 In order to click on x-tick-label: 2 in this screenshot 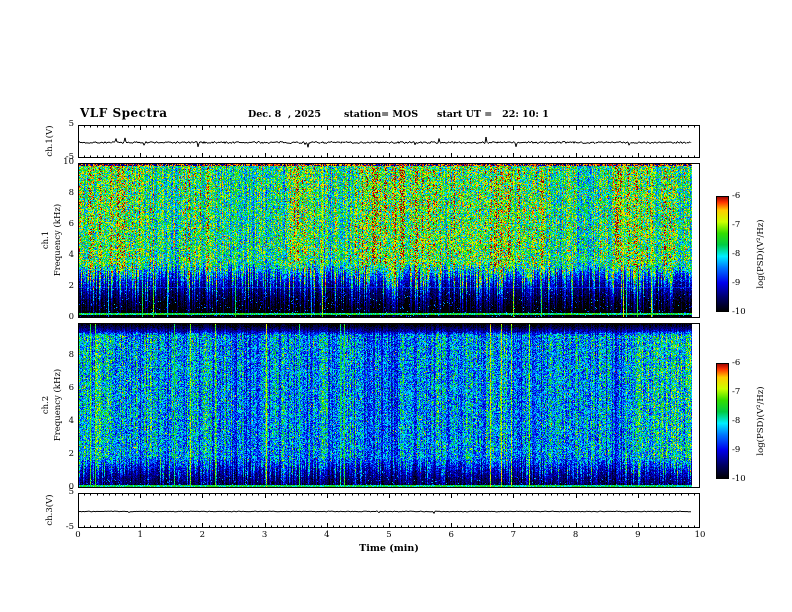, I will do `click(202, 535)`.